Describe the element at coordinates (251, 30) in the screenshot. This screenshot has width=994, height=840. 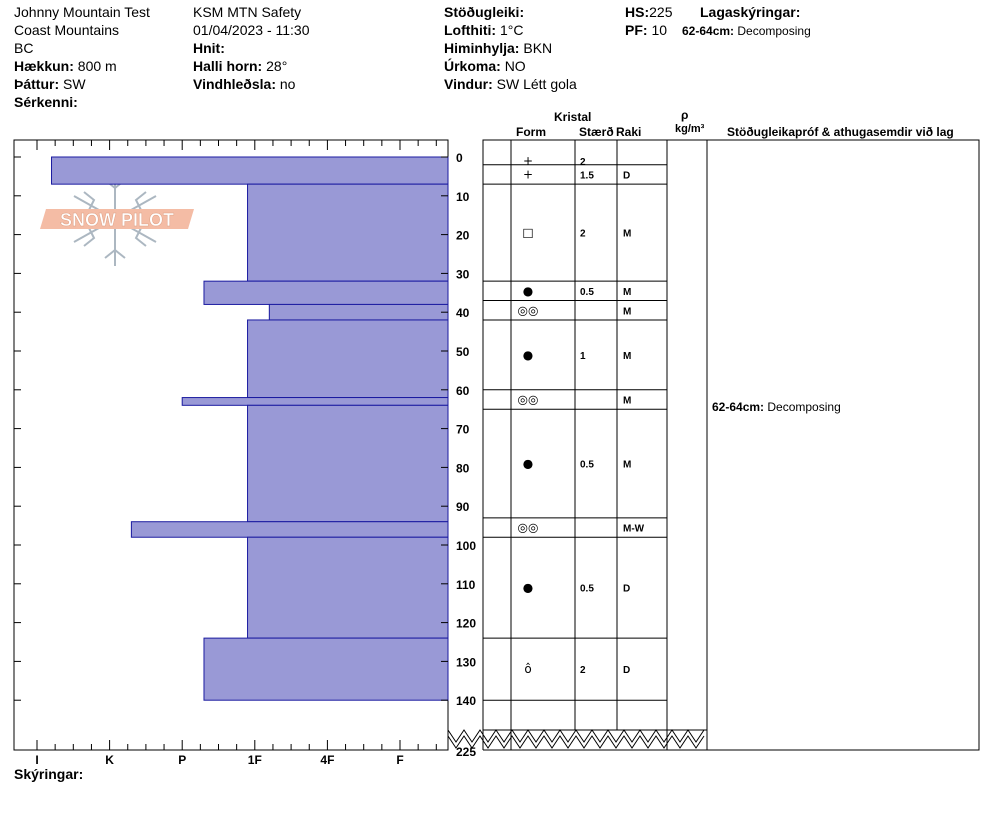
I see `datetime: 01/04/2023 - 11:30` at that location.